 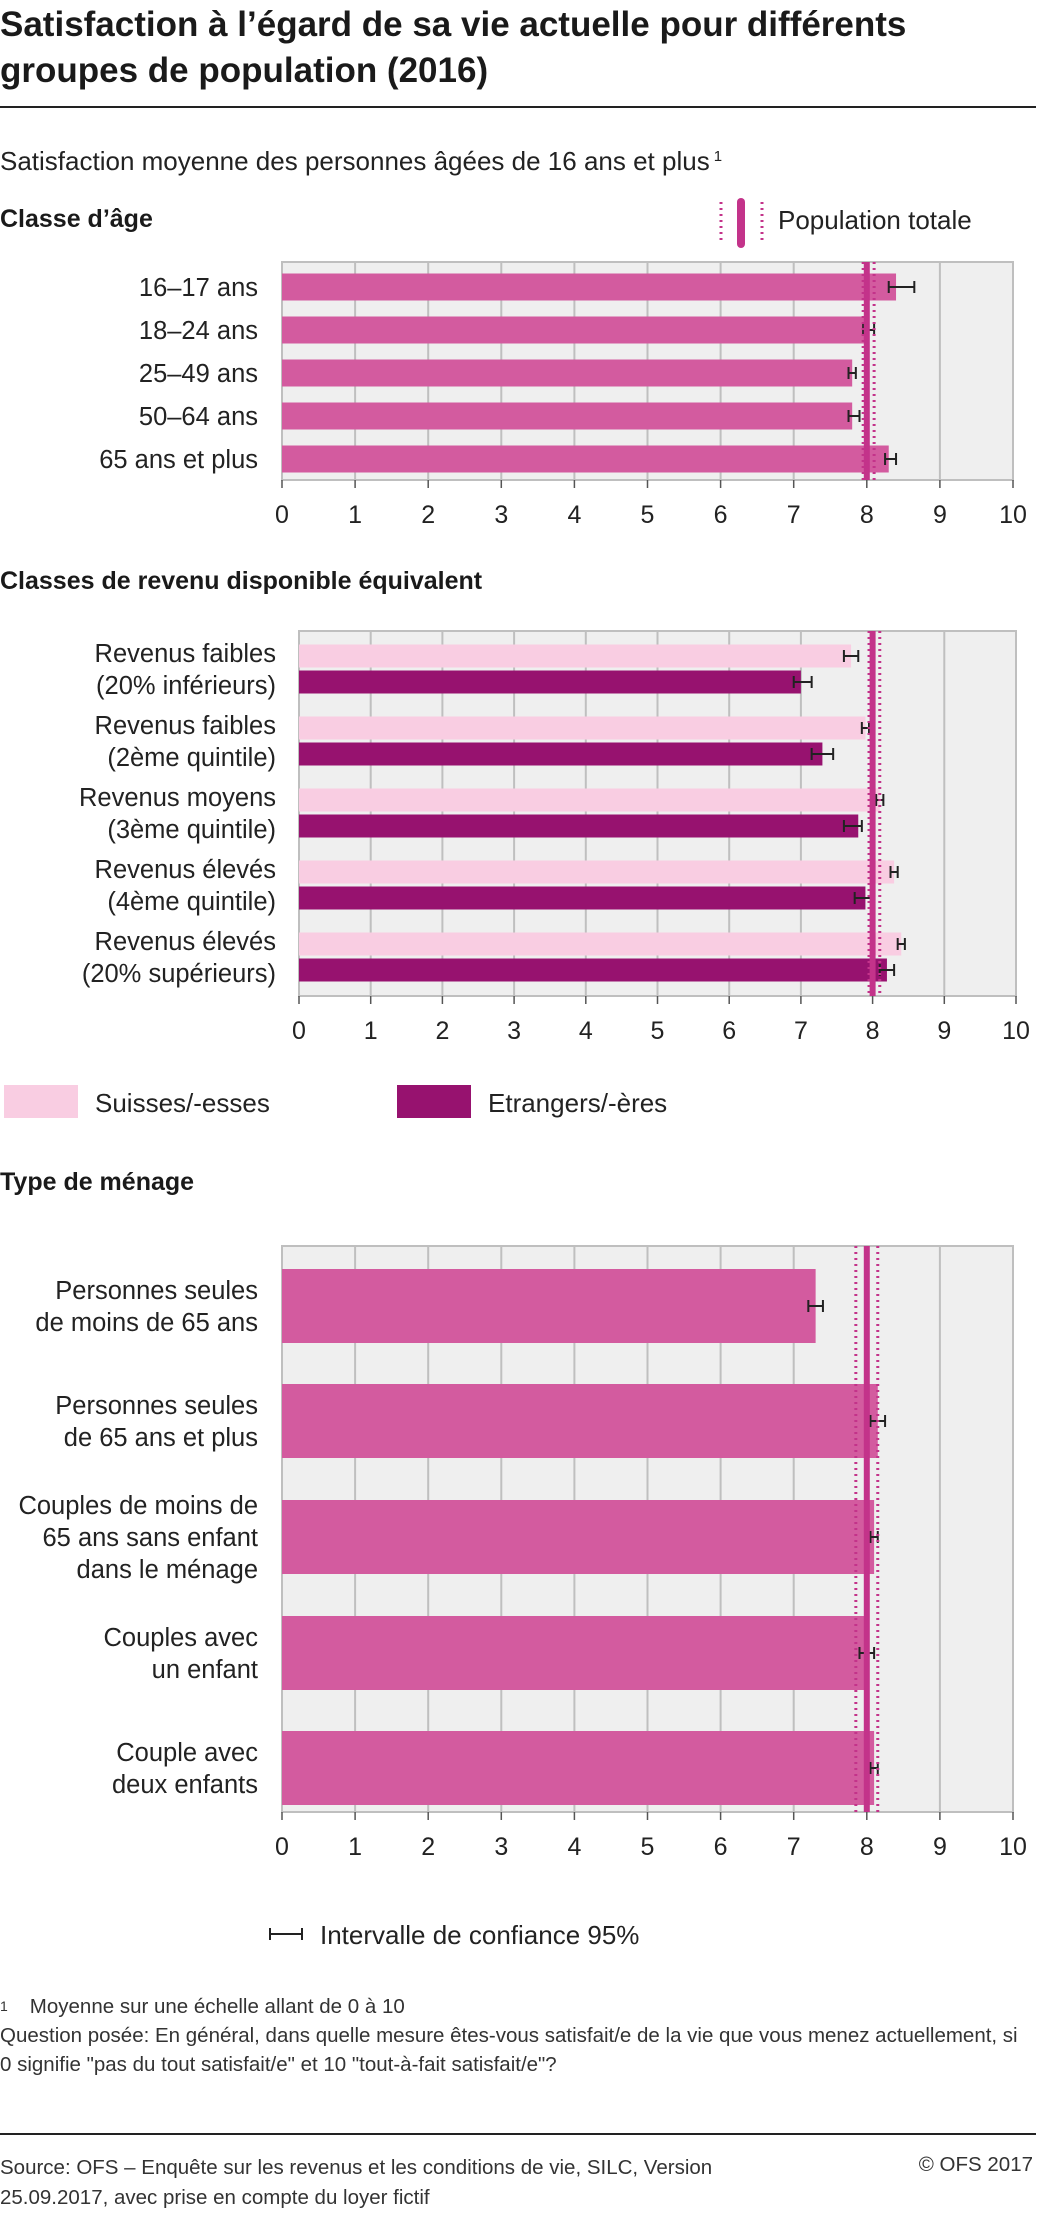 I want to click on chart-3-category-label: Personnes seules de 65 ans et plus, so click(x=156, y=1422).